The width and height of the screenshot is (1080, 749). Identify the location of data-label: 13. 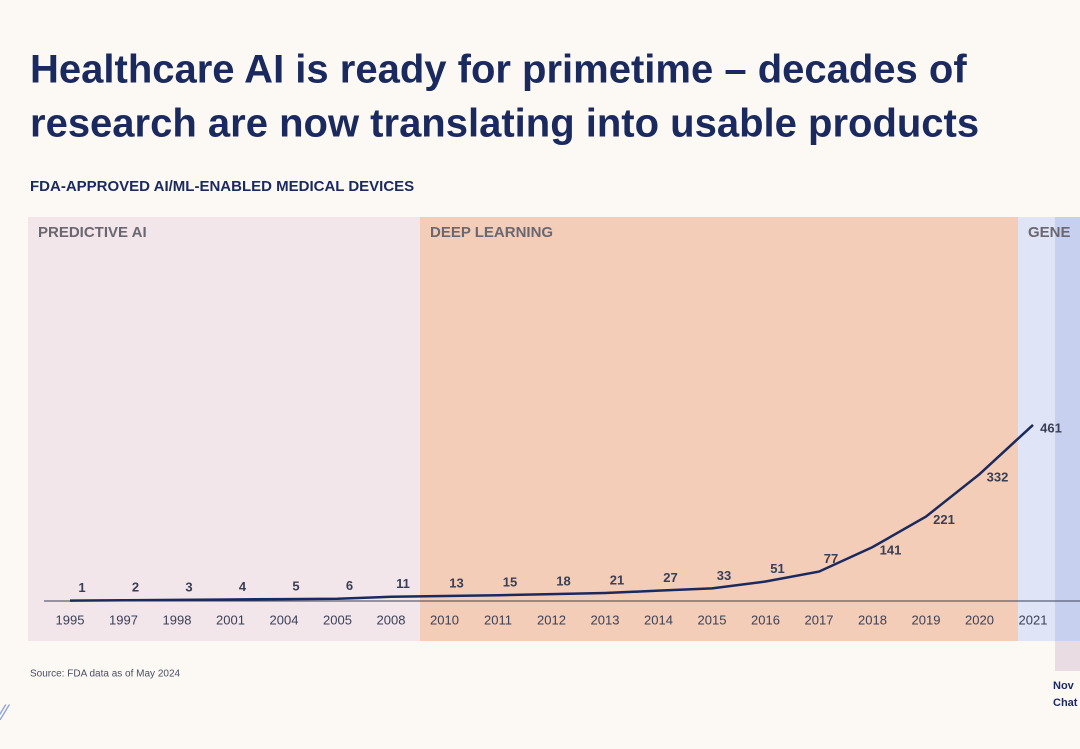
(456, 582).